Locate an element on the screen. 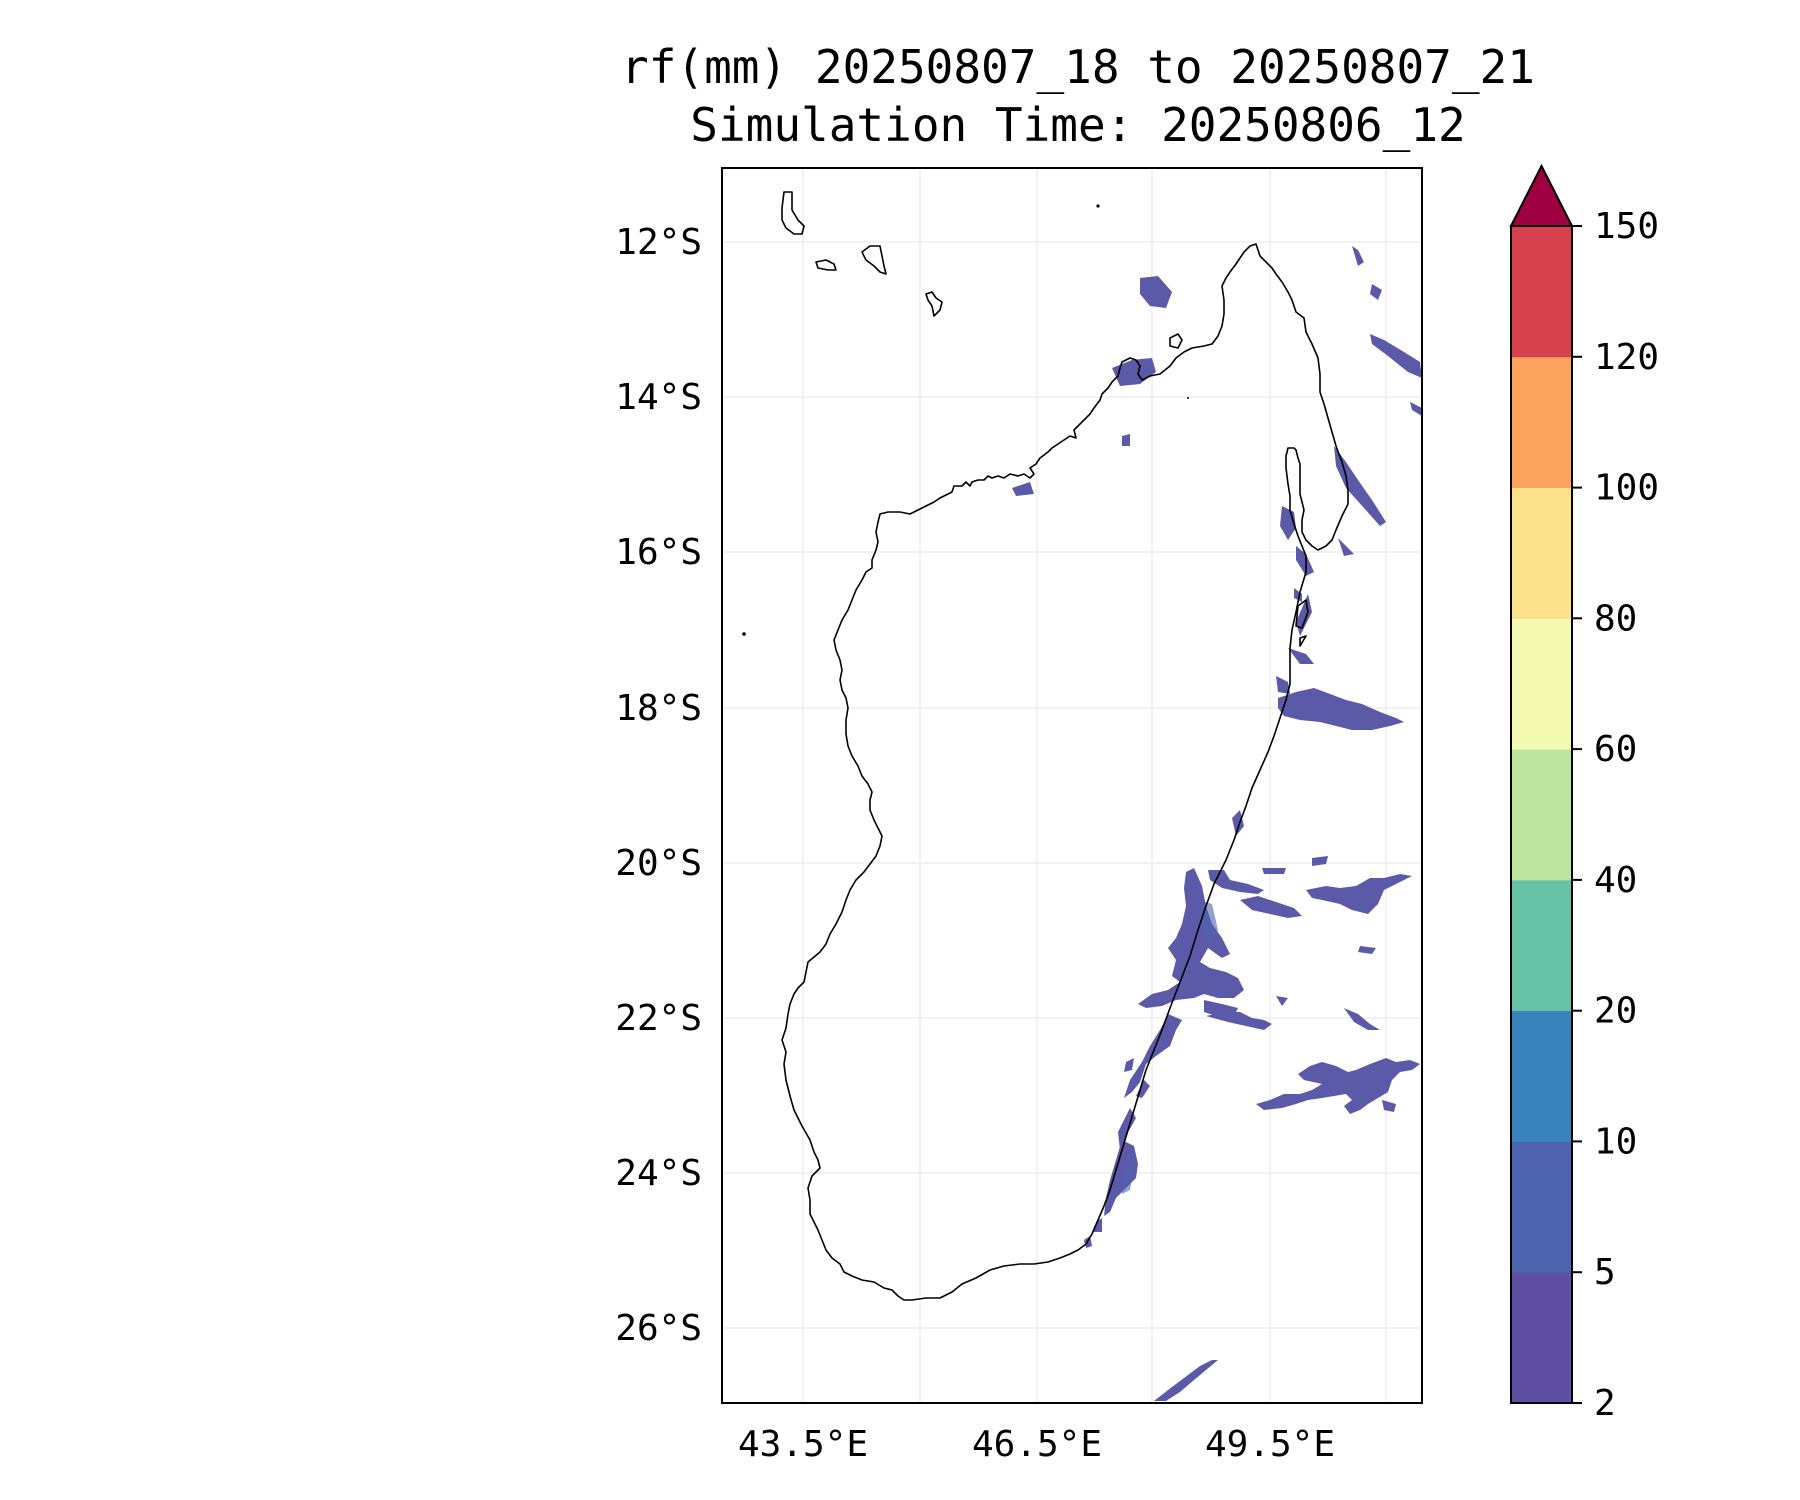 The height and width of the screenshot is (1500, 1800). lat-tick-label: 20°S is located at coordinates (658, 863).